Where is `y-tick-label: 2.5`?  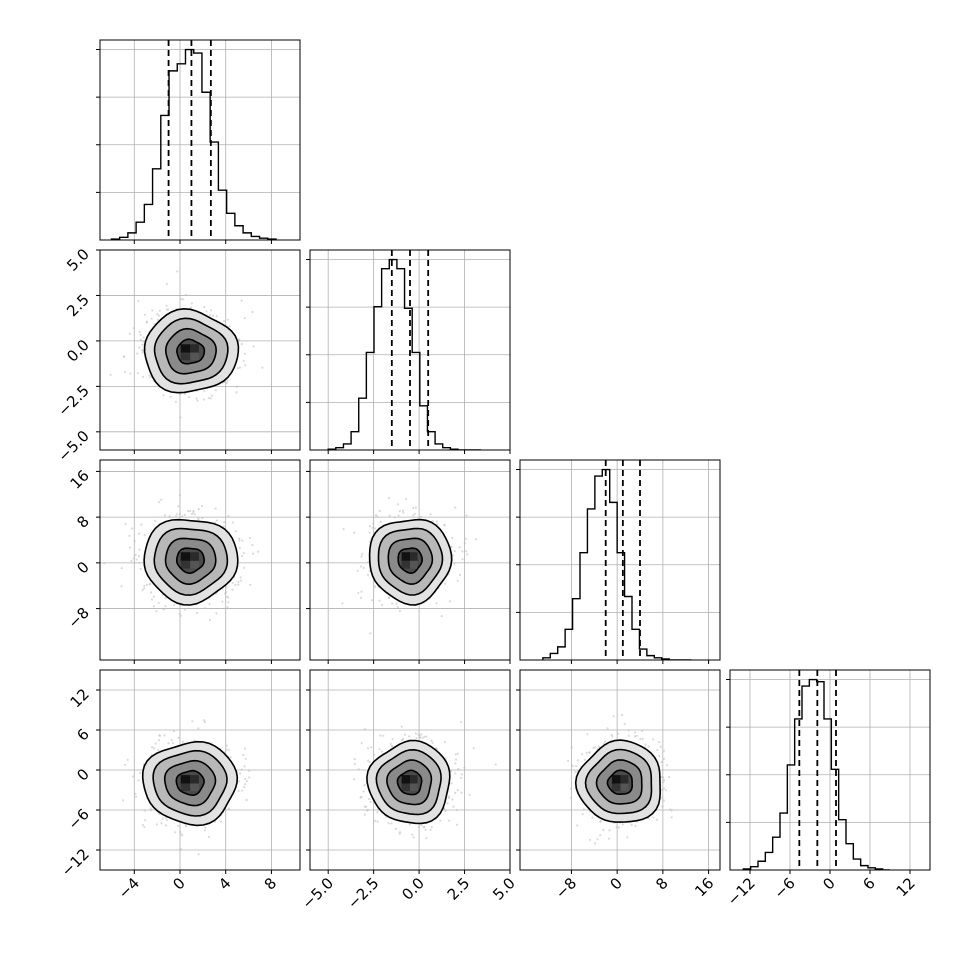 y-tick-label: 2.5 is located at coordinates (78, 306).